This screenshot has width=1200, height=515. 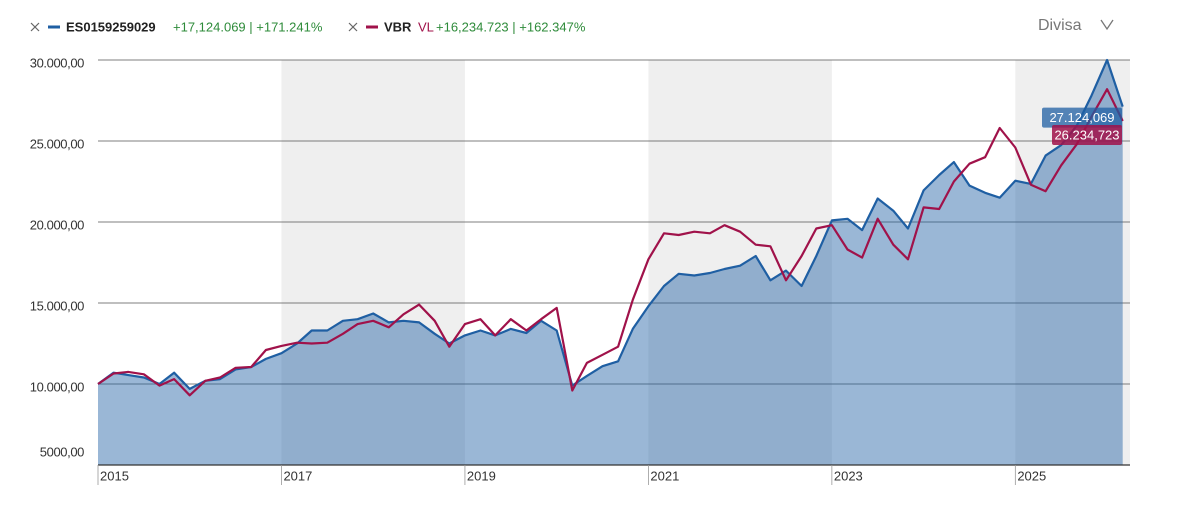 What do you see at coordinates (57, 224) in the screenshot?
I see `y-tick-label: 20.000,00` at bounding box center [57, 224].